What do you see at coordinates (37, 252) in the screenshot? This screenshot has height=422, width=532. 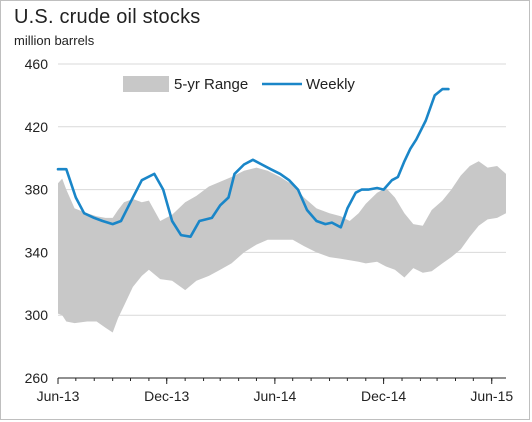 I see `y-tick-label: 340` at bounding box center [37, 252].